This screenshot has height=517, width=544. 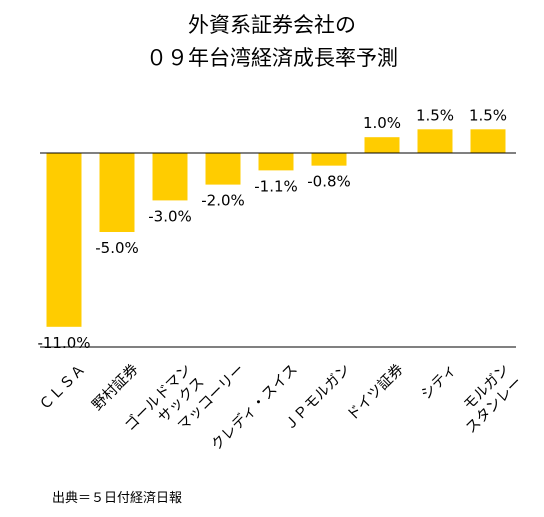 What do you see at coordinates (382, 123) in the screenshot?
I see `value-label-7: 1.0%` at bounding box center [382, 123].